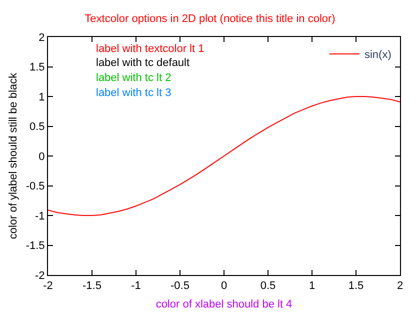 This screenshot has width=420, height=320. I want to click on x-tick-label: -1, so click(136, 286).